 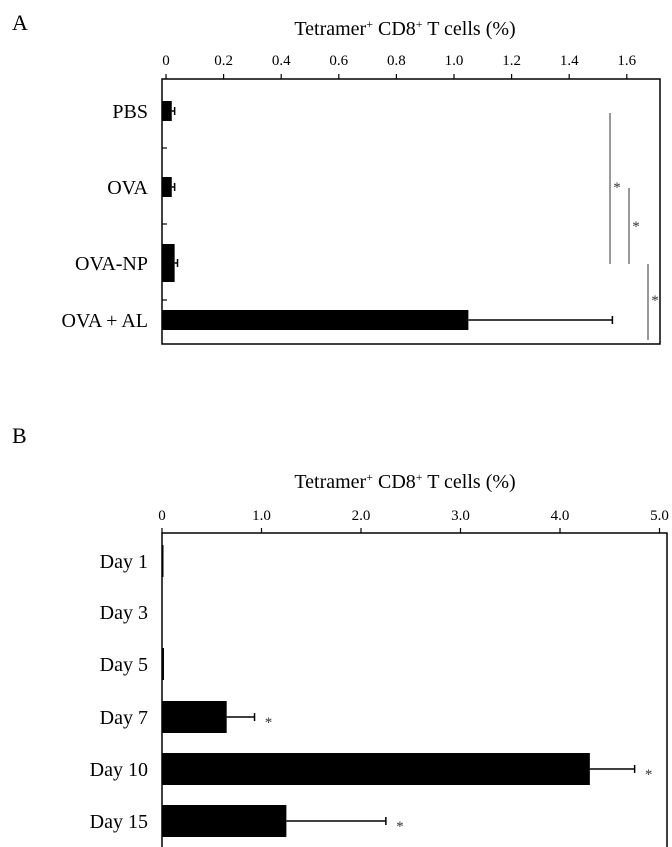 What do you see at coordinates (454, 61) in the screenshot?
I see `panel-a-x-tick-label: 1.0` at bounding box center [454, 61].